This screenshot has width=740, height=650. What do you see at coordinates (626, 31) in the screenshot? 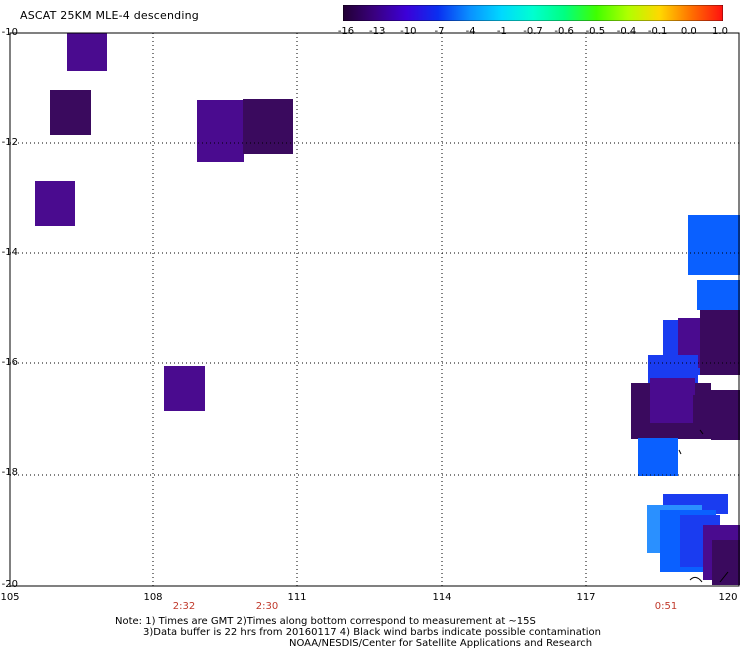
I see `colorbar-tick-label: -0.4` at bounding box center [626, 31].